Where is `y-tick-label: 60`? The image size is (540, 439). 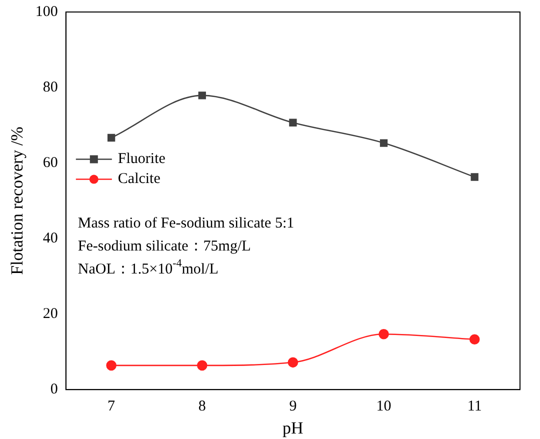 y-tick-label: 60 is located at coordinates (50, 162).